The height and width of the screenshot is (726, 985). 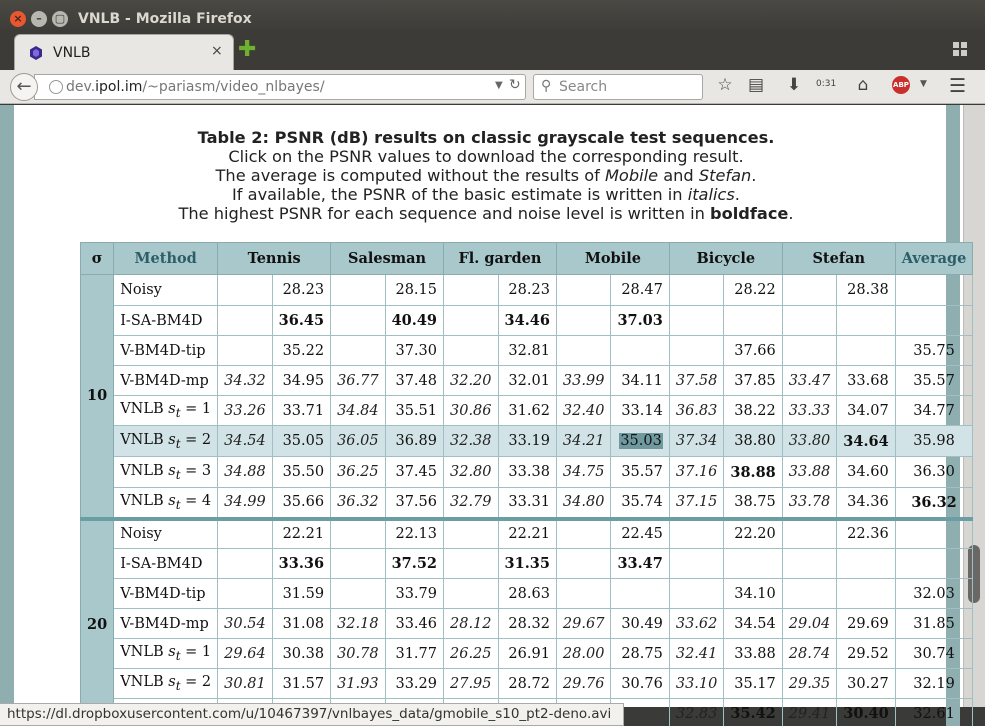 What do you see at coordinates (414, 532) in the screenshot?
I see `psnr-value-cell: 22.13` at bounding box center [414, 532].